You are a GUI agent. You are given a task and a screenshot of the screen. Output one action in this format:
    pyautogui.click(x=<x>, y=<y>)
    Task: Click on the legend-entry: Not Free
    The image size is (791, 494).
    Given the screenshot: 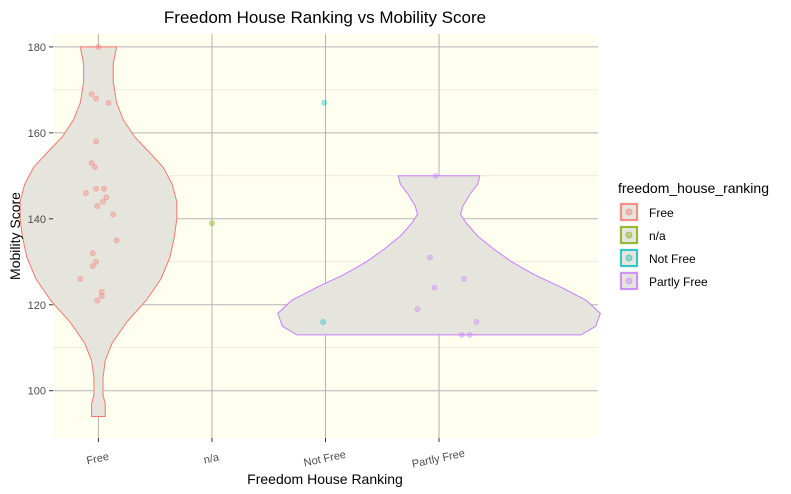 What is the action you would take?
    pyautogui.click(x=657, y=258)
    